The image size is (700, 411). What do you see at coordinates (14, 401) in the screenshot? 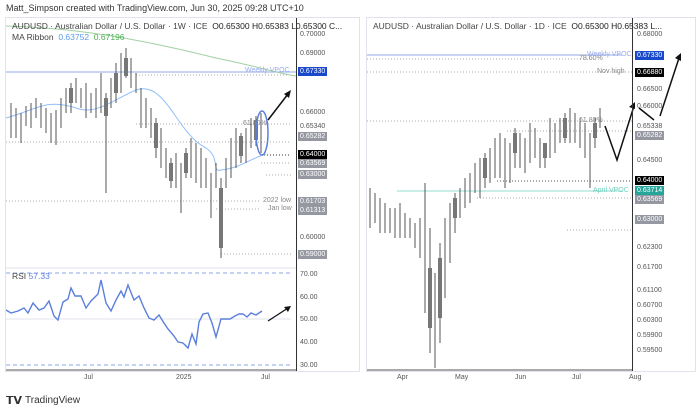
I see `tradingview-icon: 𝗧𝗩` at bounding box center [14, 401].